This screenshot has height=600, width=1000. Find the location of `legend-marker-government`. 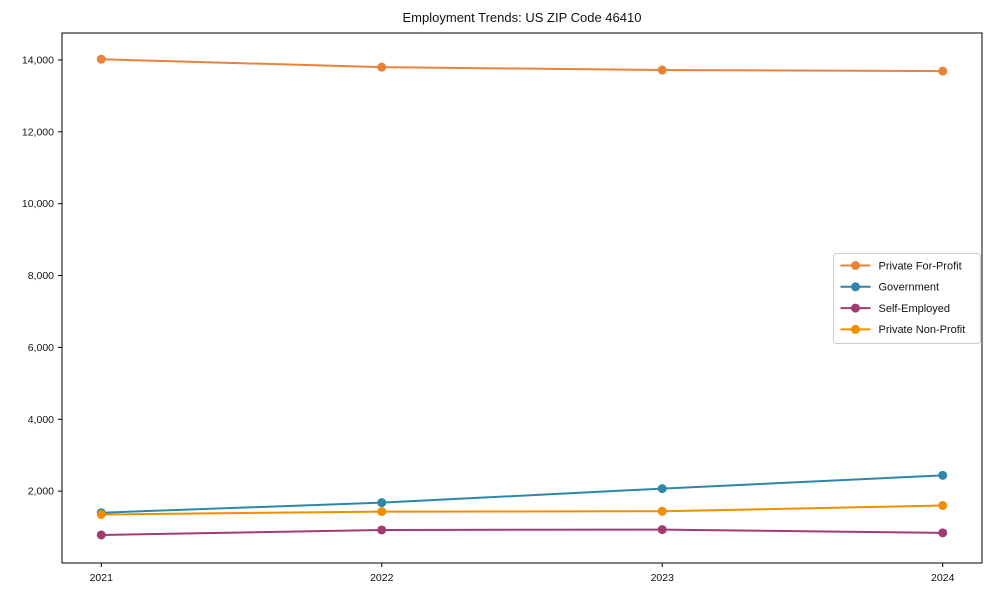

legend-marker-government is located at coordinates (855, 287).